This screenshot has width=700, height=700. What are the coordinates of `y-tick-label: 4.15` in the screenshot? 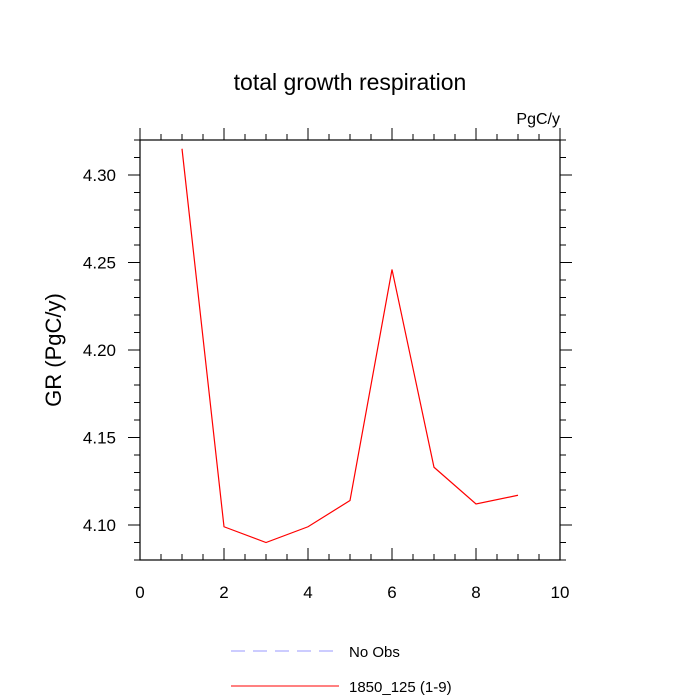 It's located at (99, 438).